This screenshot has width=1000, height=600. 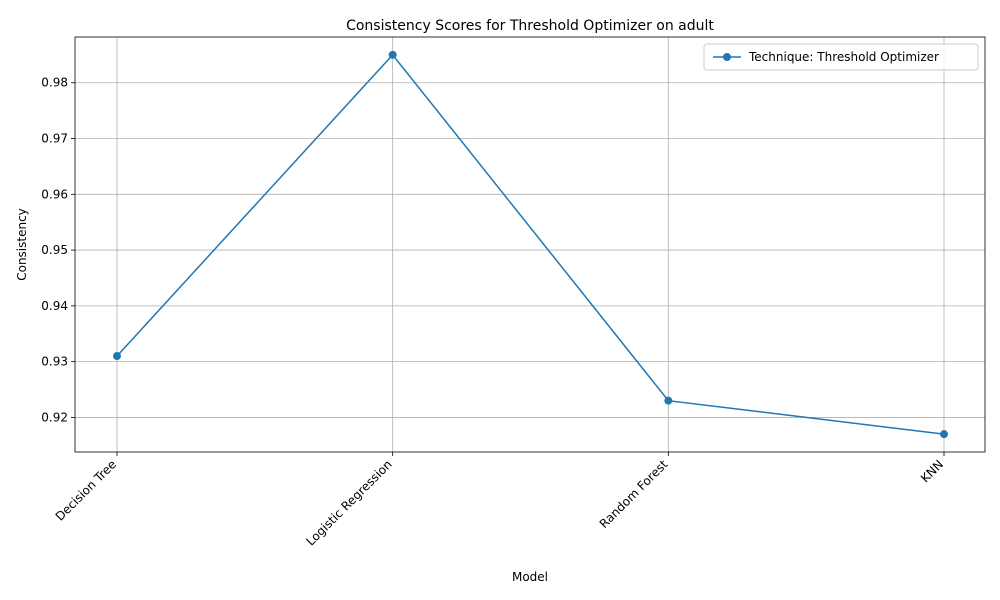 I want to click on x-axis-label: Model, so click(x=530, y=577).